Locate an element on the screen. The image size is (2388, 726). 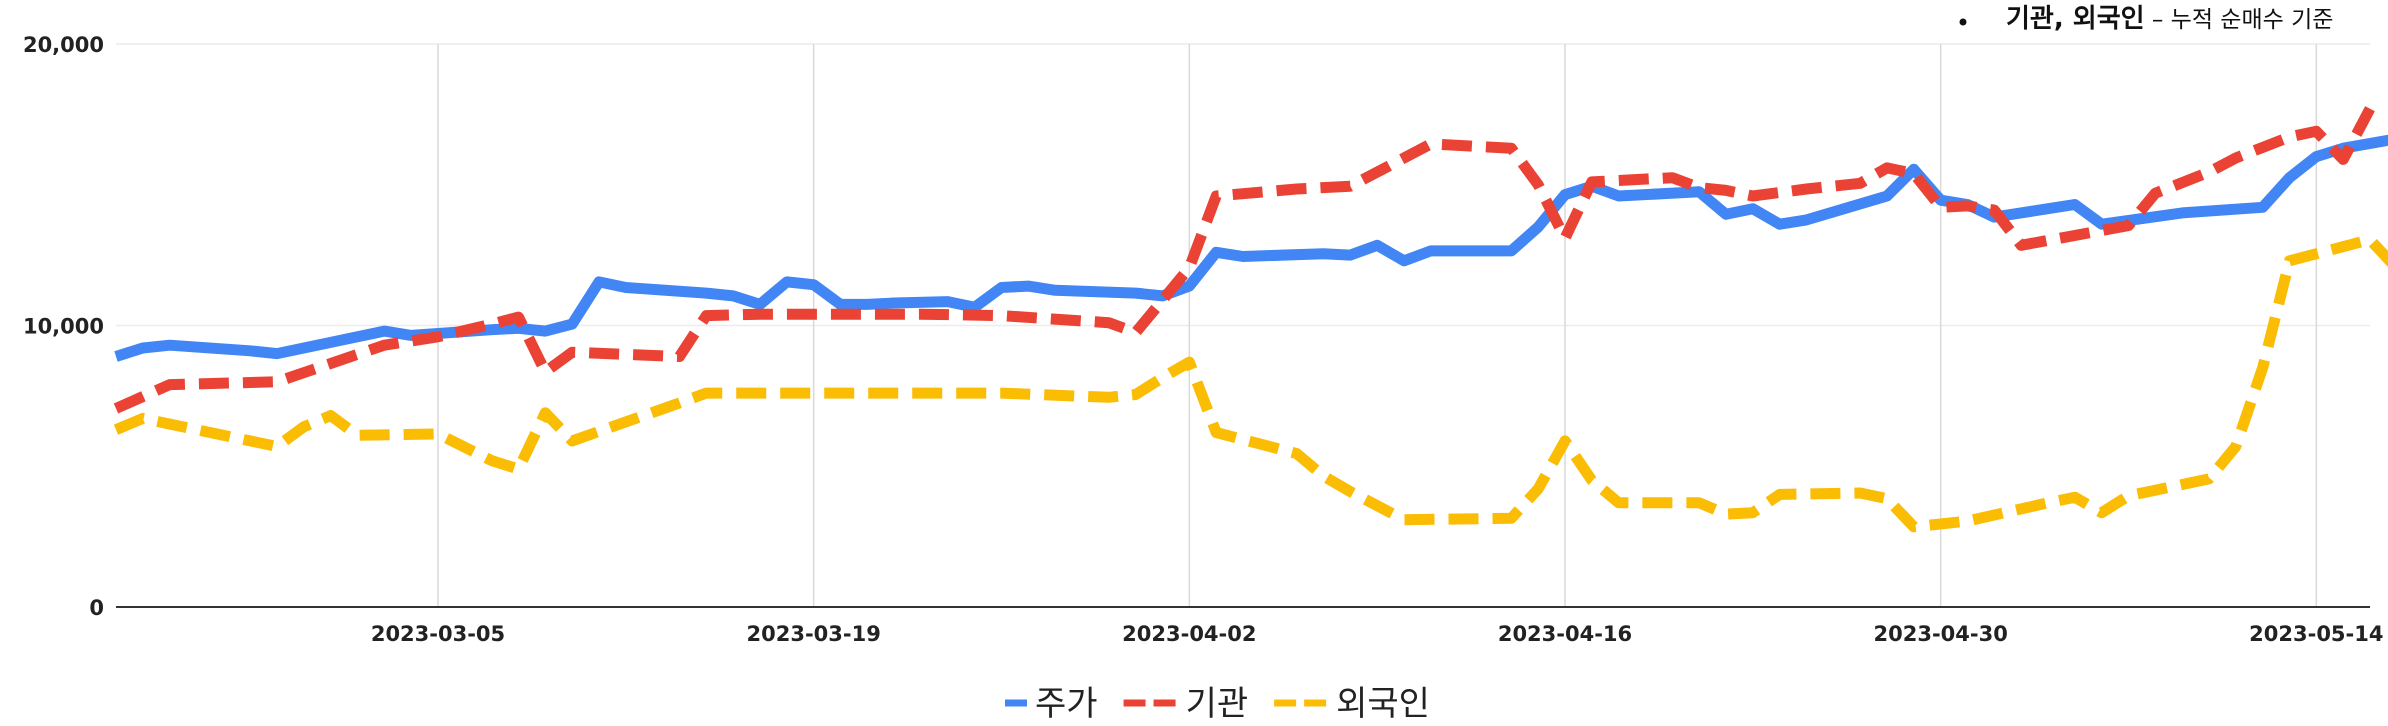
x-tick-label: 2023-04-16 is located at coordinates (1565, 634).